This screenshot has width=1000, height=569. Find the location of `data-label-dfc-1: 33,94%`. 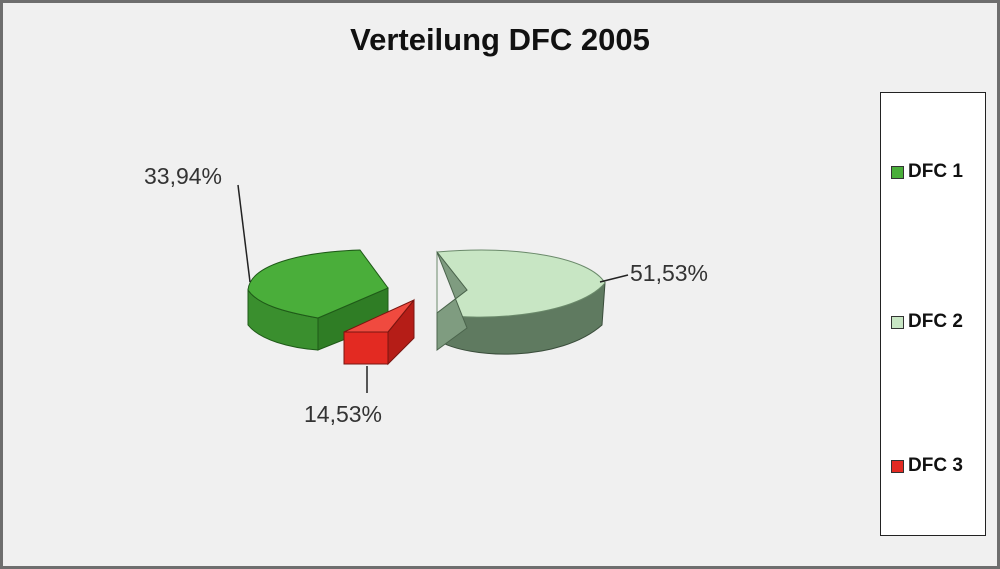

data-label-dfc-1: 33,94% is located at coordinates (183, 176).